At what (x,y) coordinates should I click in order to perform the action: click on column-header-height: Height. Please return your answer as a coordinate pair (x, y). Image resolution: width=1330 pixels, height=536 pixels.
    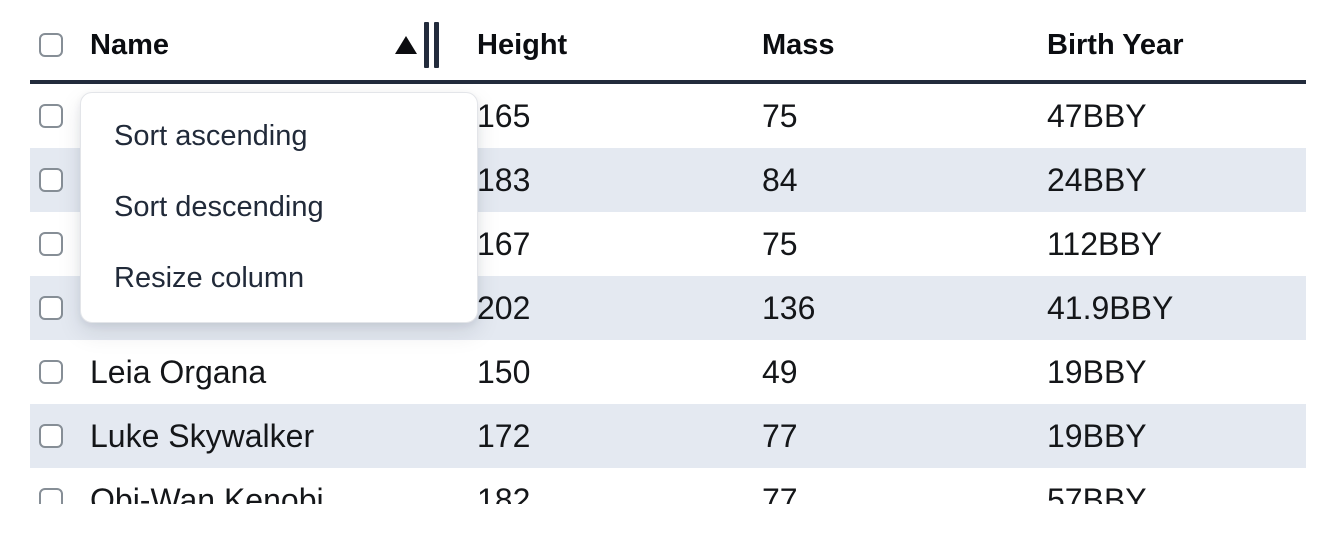
    Looking at the image, I should click on (522, 44).